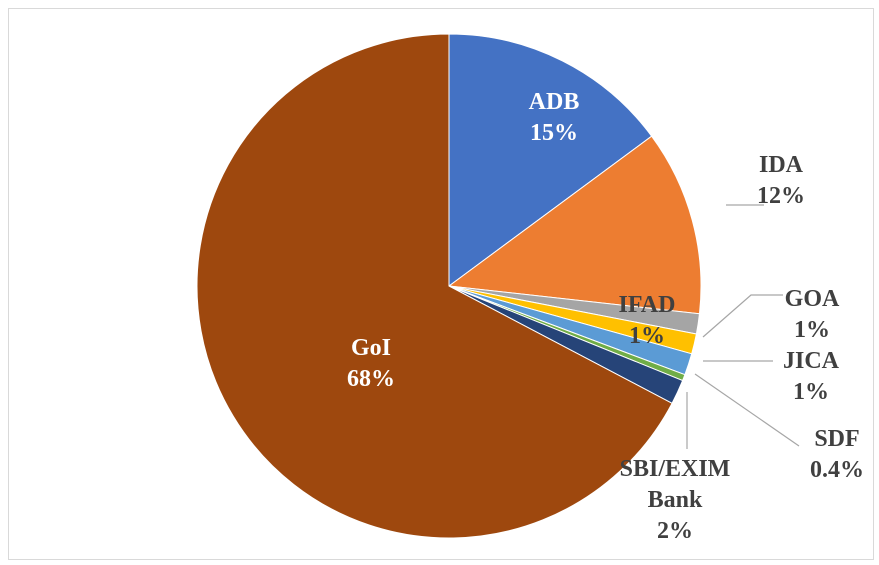 Image resolution: width=879 pixels, height=565 pixels. I want to click on data-label-goa: GOA 1%, so click(812, 314).